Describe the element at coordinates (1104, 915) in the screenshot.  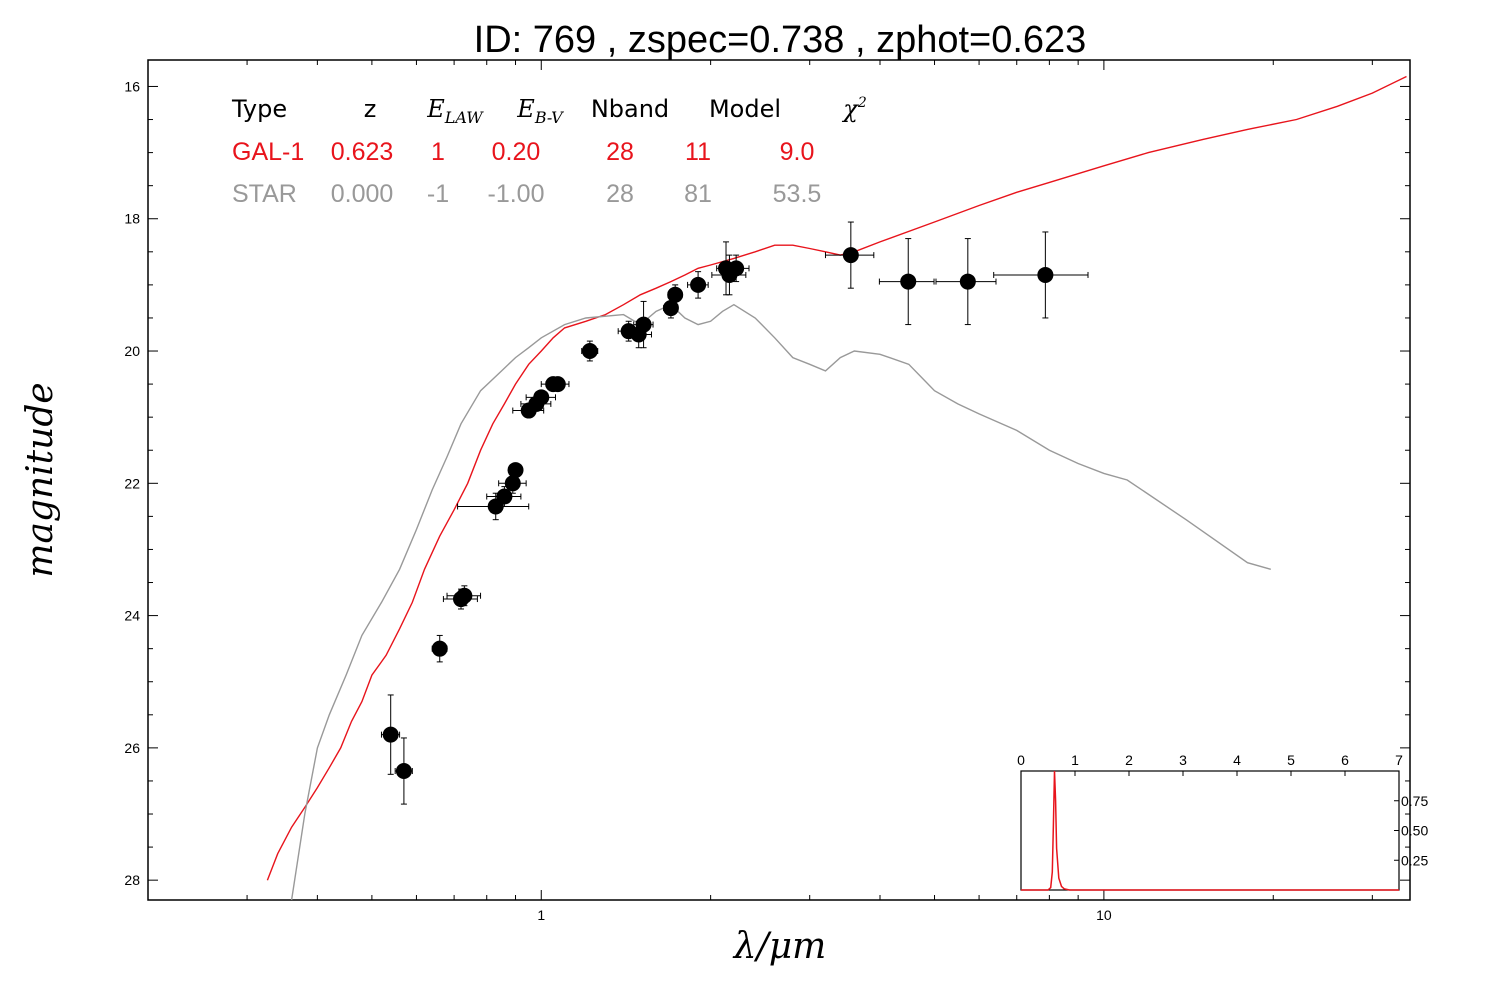
I see `x-tick-label: 10` at that location.